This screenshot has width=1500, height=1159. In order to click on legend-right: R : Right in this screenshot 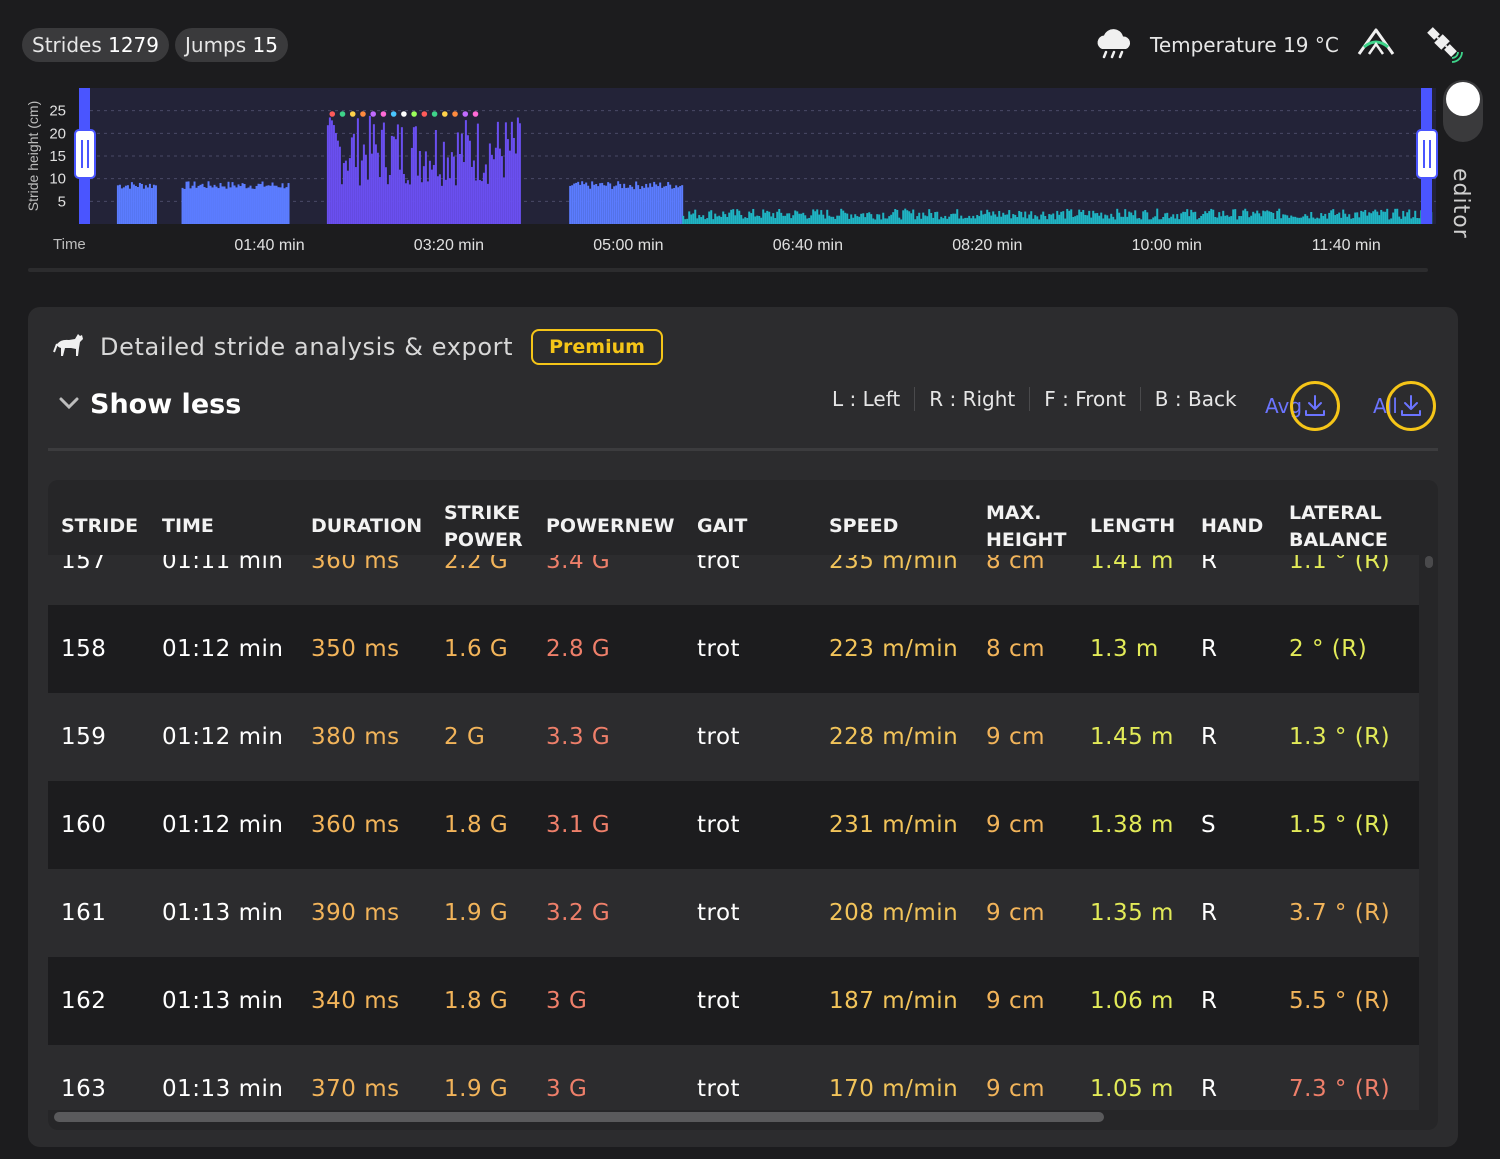, I will do `click(971, 399)`.